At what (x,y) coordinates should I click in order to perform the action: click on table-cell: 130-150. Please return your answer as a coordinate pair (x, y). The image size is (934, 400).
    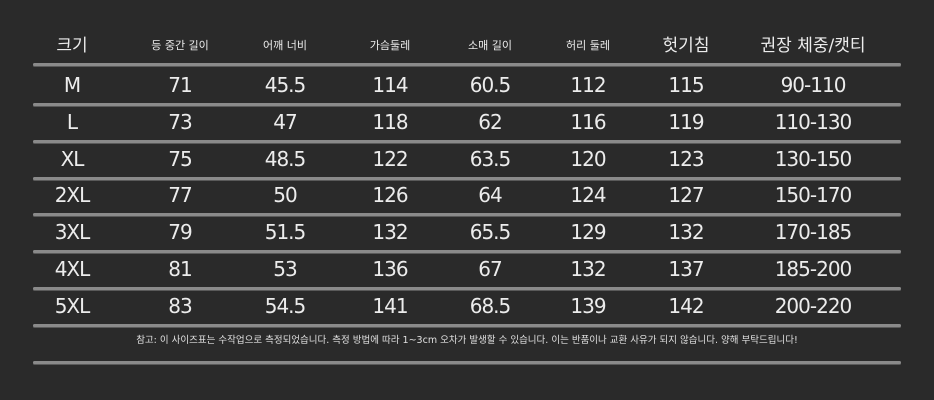
    Looking at the image, I should click on (813, 158).